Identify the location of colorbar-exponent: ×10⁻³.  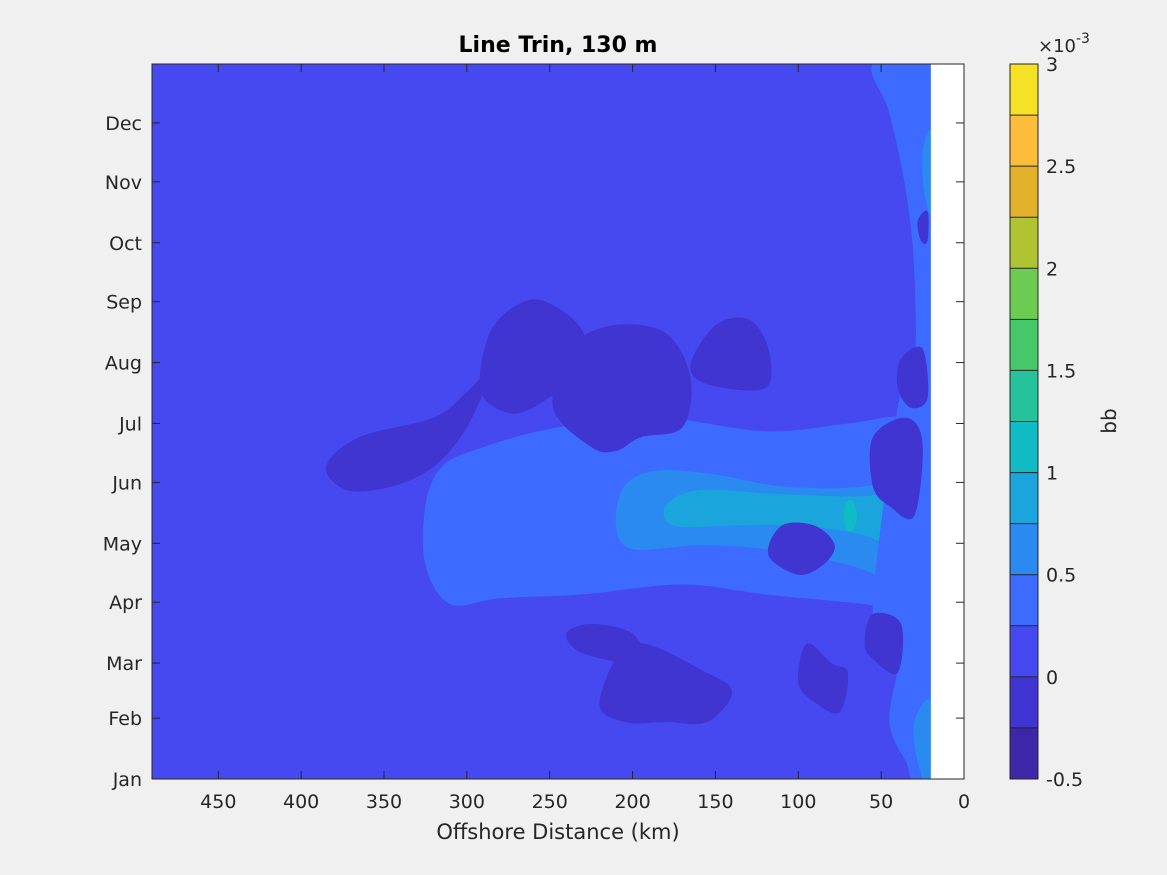
(1064, 44).